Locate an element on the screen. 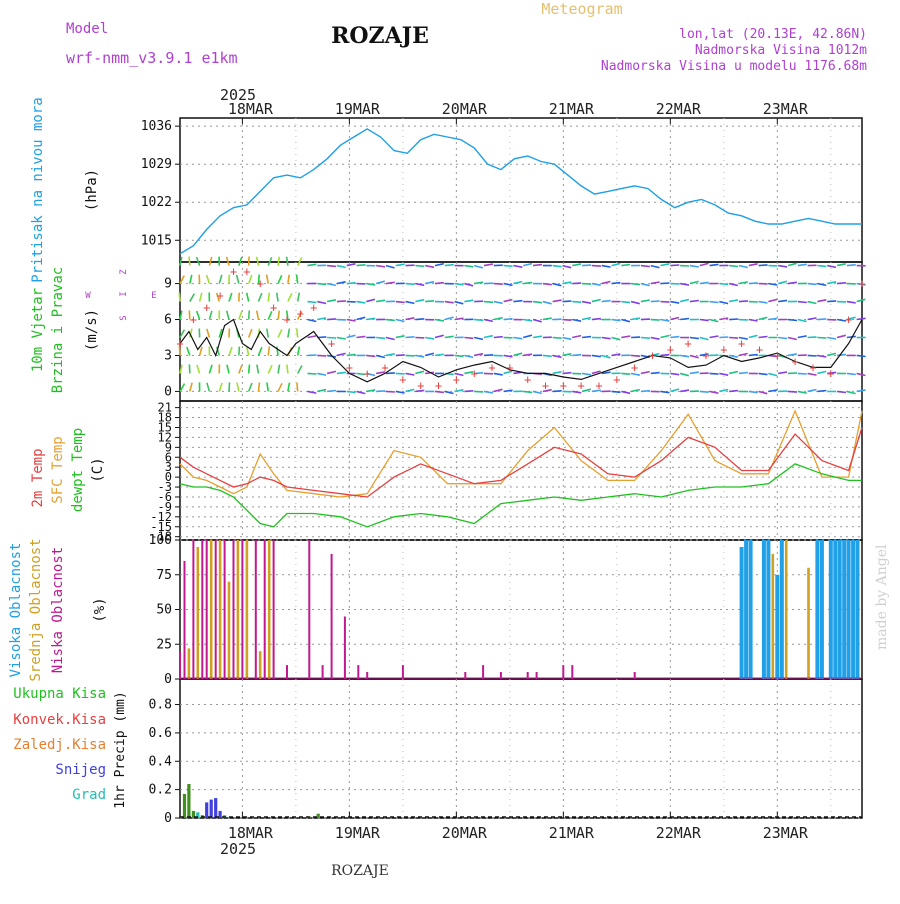  bottom-day-label: 20MAR is located at coordinates (465, 833).